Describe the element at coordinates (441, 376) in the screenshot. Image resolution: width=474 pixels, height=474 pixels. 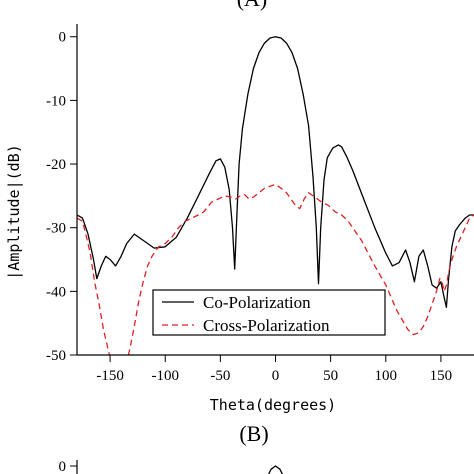
I see `x-tick-label: 150` at that location.